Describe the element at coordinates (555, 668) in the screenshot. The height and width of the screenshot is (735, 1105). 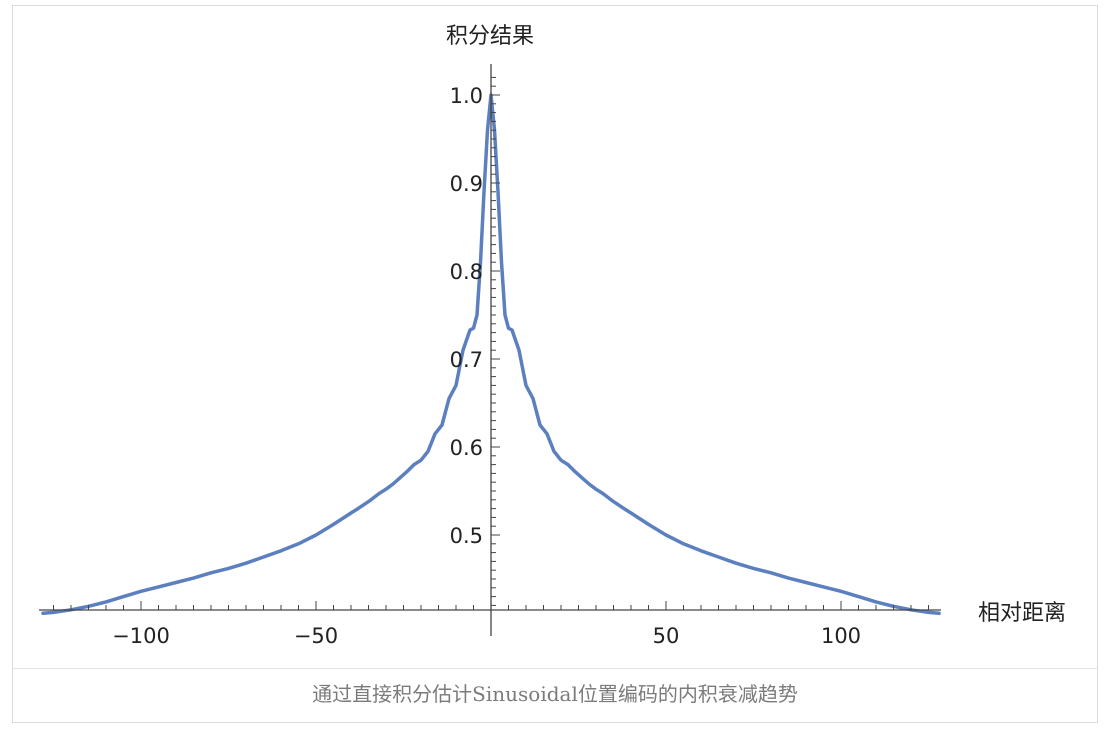
I see `caption-divider` at that location.